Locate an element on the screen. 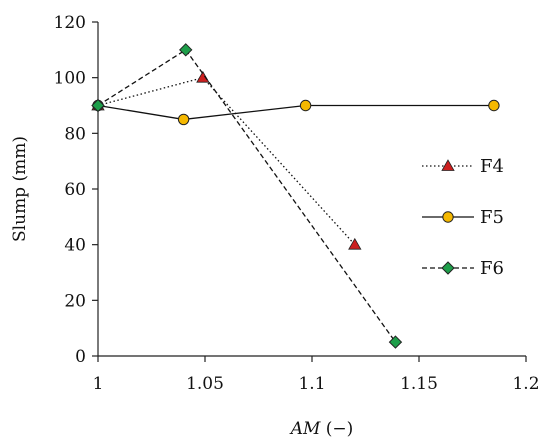  legend: F4 F5 F6 is located at coordinates (463, 217).